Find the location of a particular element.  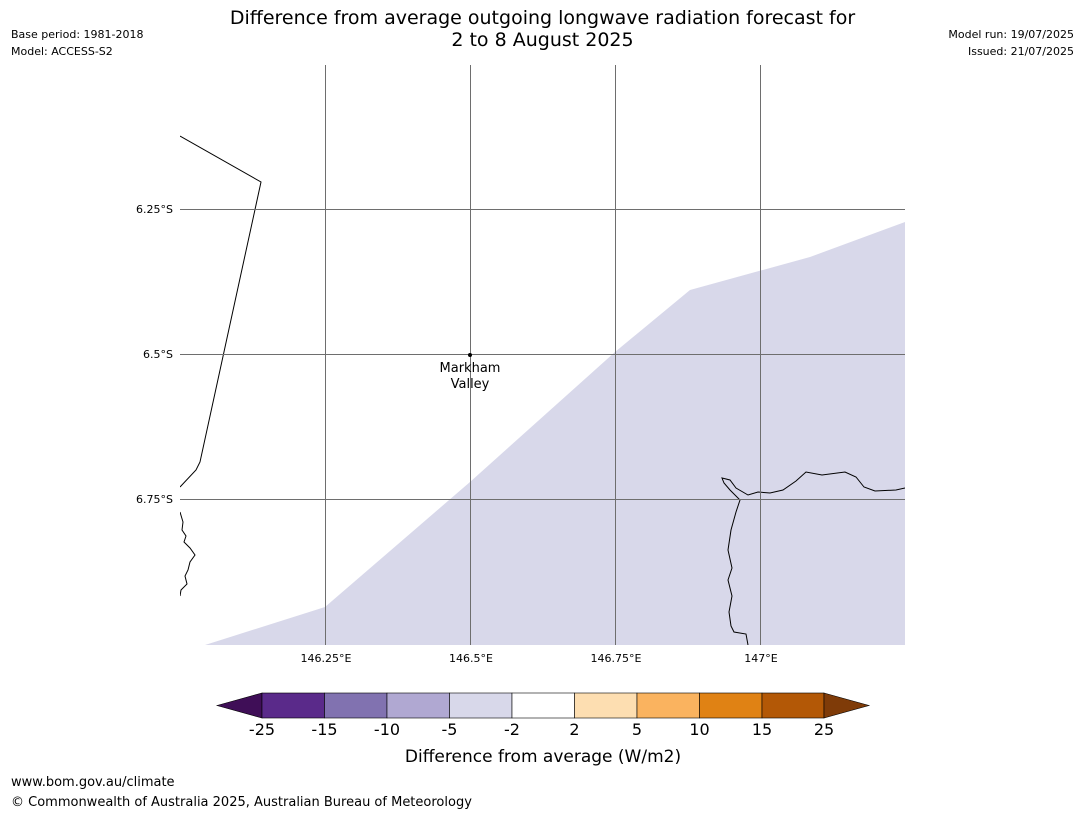

model-run: Model run: 19/07/2025 is located at coordinates (1011, 34).